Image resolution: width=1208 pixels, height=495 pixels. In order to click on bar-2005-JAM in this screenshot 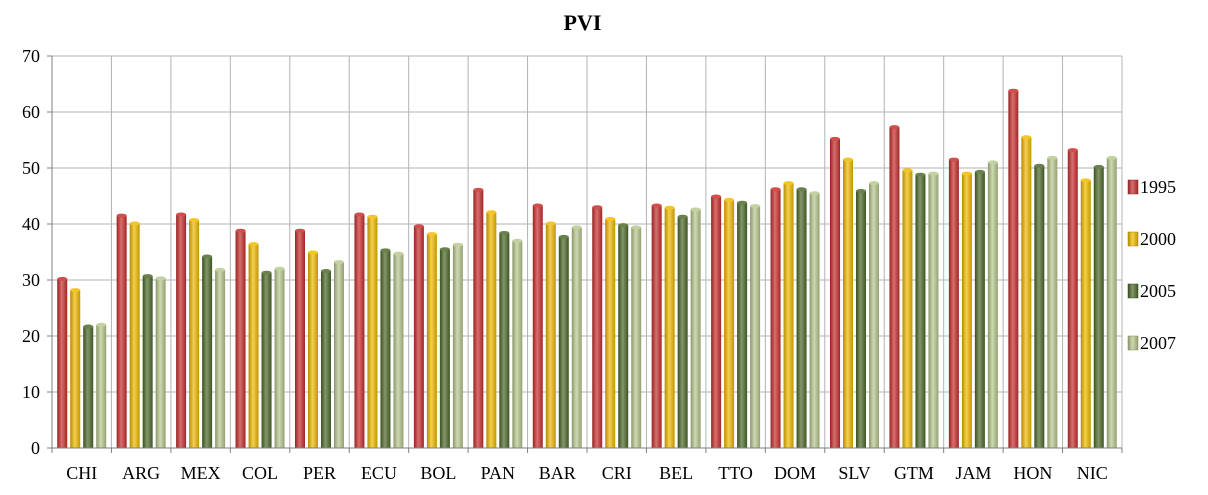, I will do `click(979, 310)`.